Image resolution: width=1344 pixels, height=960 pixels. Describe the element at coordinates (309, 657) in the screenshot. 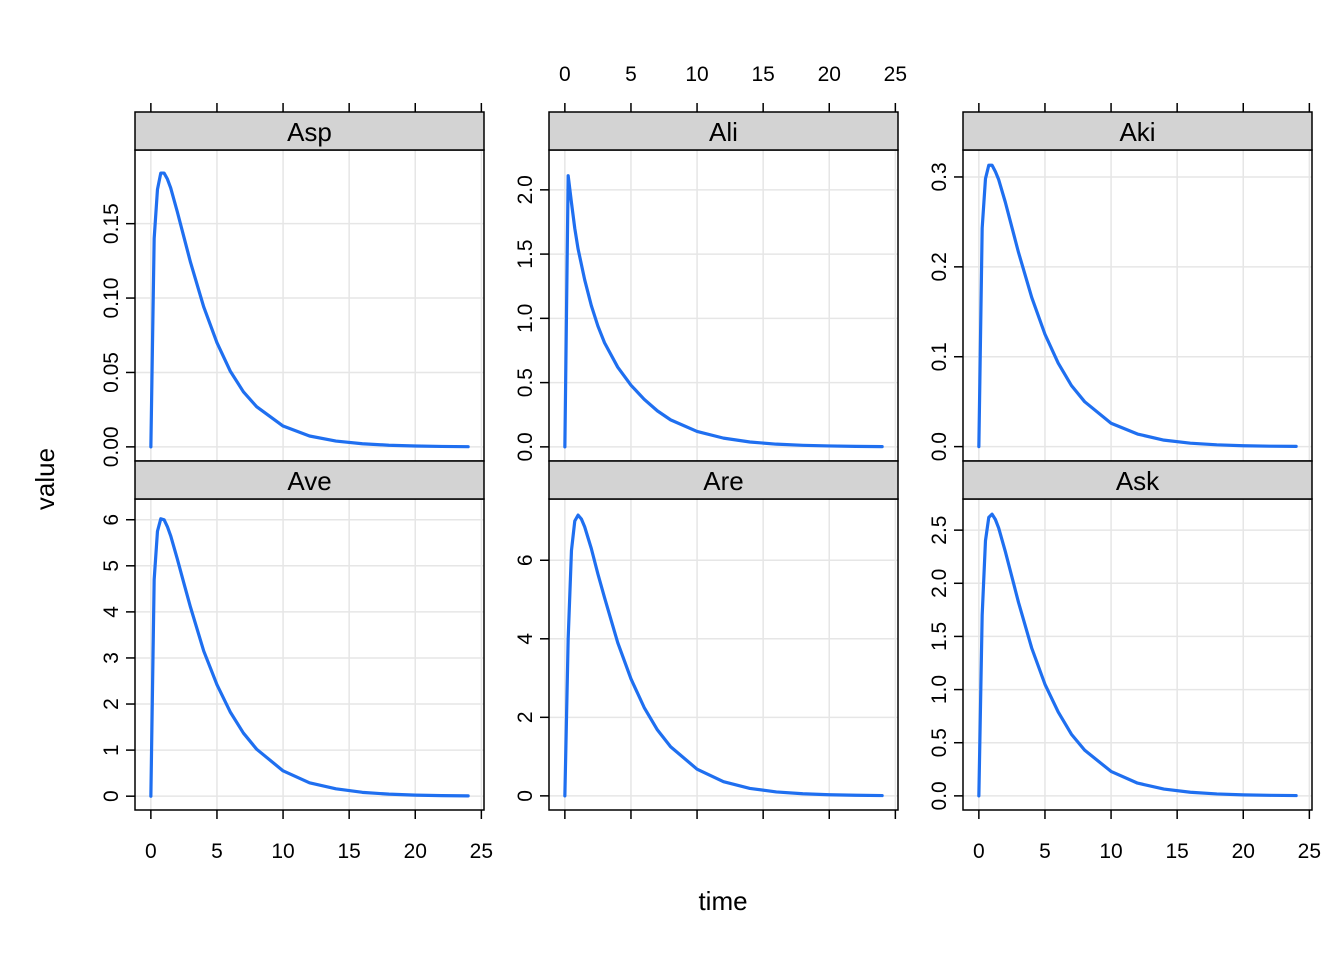

I see `series-line-ave` at that location.